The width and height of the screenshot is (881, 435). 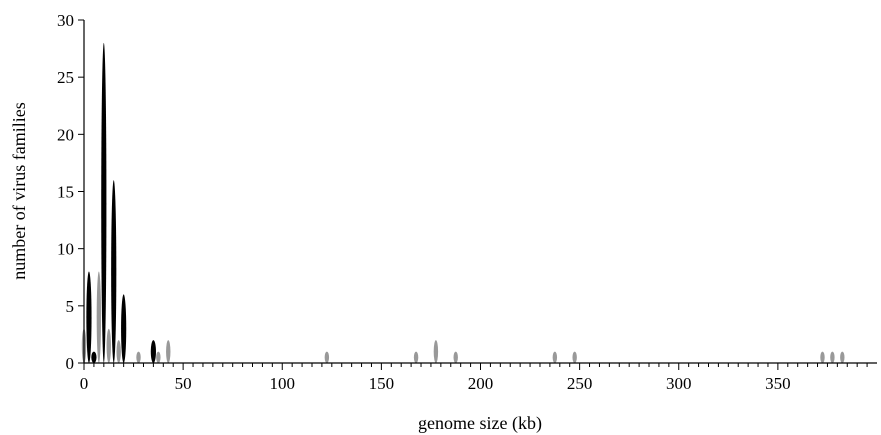 I want to click on y-tick-label: 5, so click(x=70, y=306).